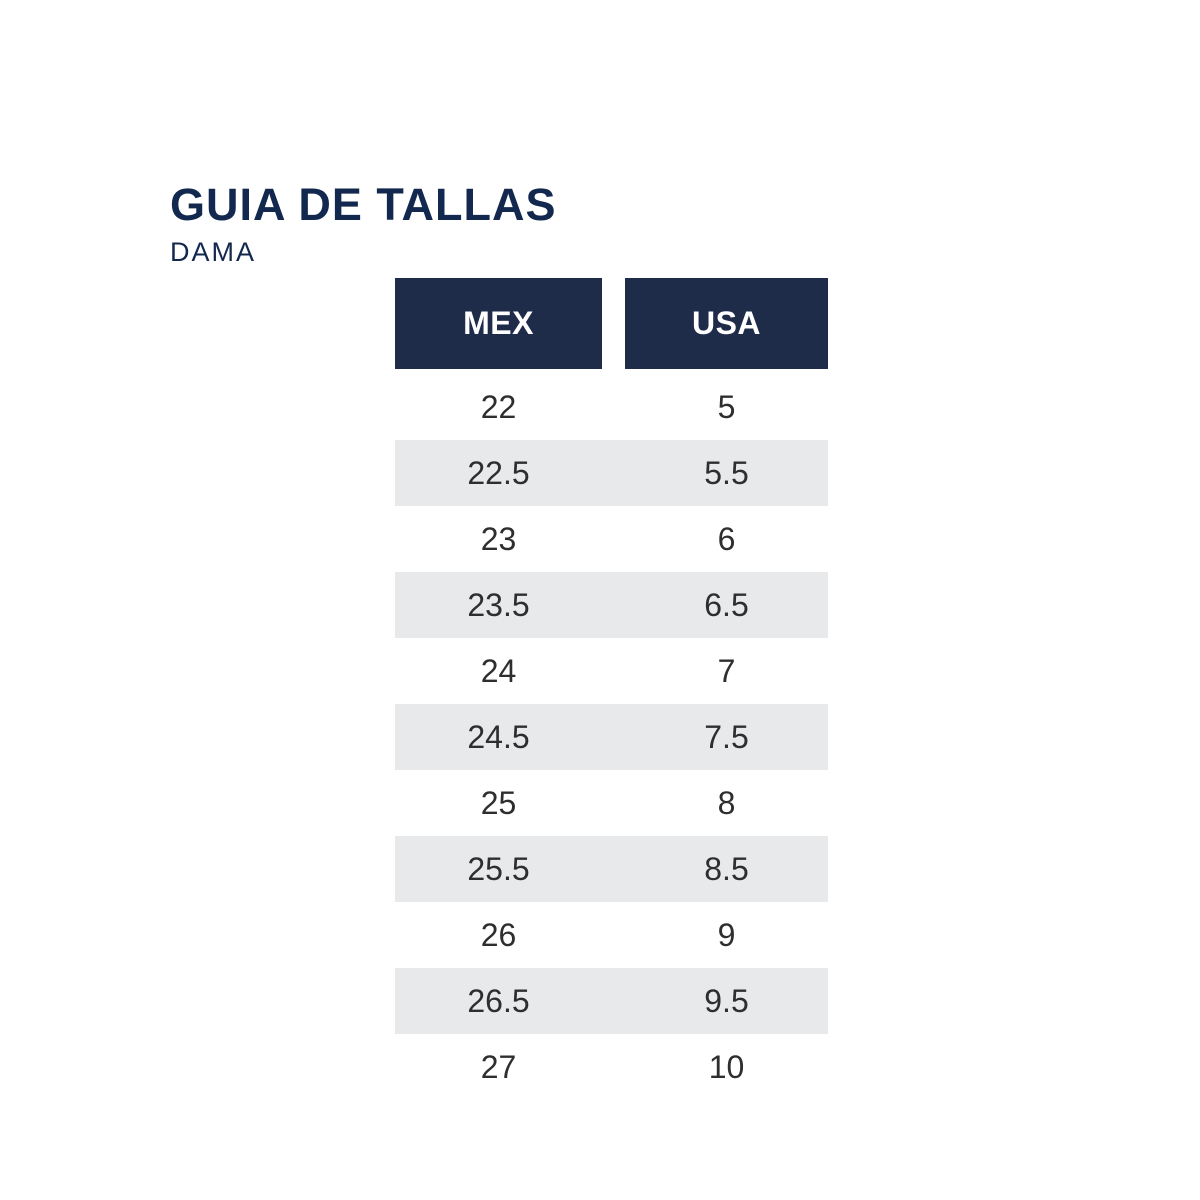 The height and width of the screenshot is (1200, 1200). I want to click on cell-usa: 9.5, so click(726, 1000).